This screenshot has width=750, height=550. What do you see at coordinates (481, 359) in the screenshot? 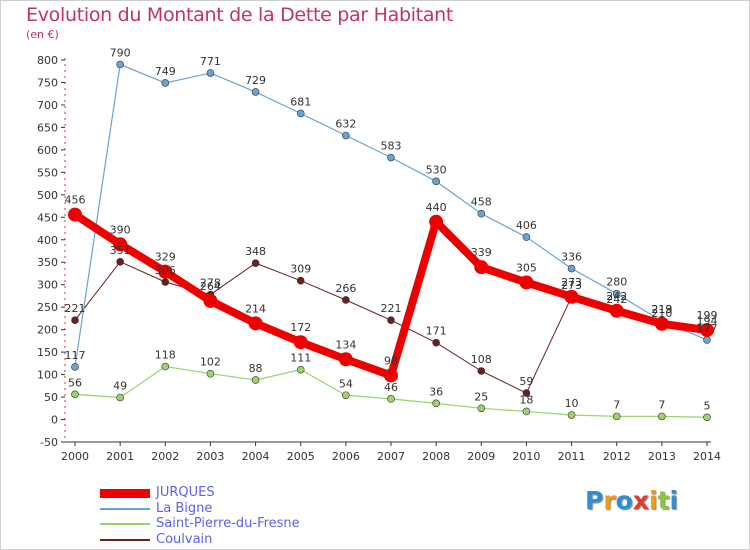
I see `data-label: 108` at bounding box center [481, 359].